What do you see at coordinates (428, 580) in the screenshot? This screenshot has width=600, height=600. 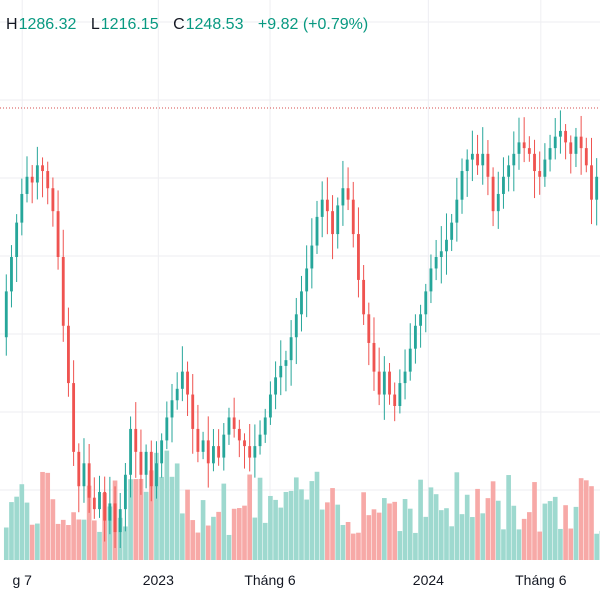 I see `x-tick-label: 2024` at bounding box center [428, 580].